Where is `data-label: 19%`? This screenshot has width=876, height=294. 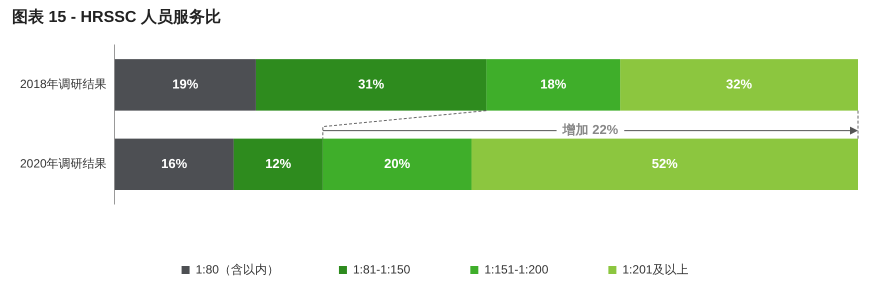 data-label: 19% is located at coordinates (185, 84).